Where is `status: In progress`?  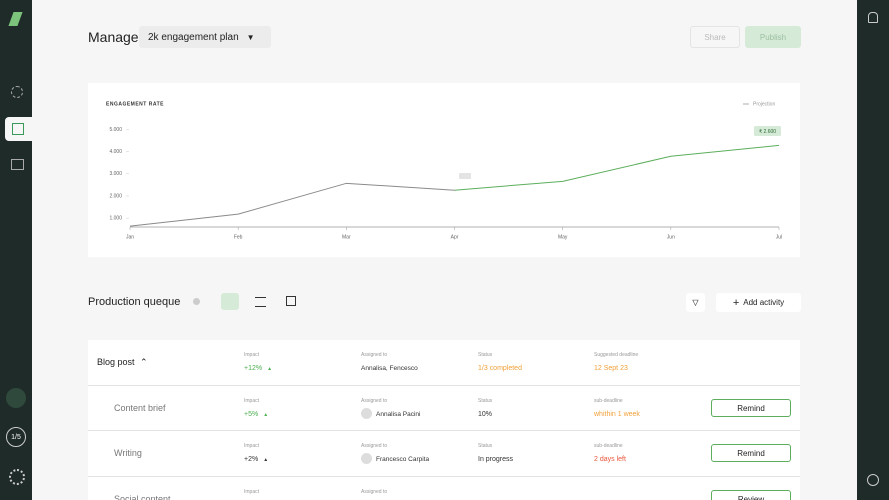
status: In progress is located at coordinates (496, 459).